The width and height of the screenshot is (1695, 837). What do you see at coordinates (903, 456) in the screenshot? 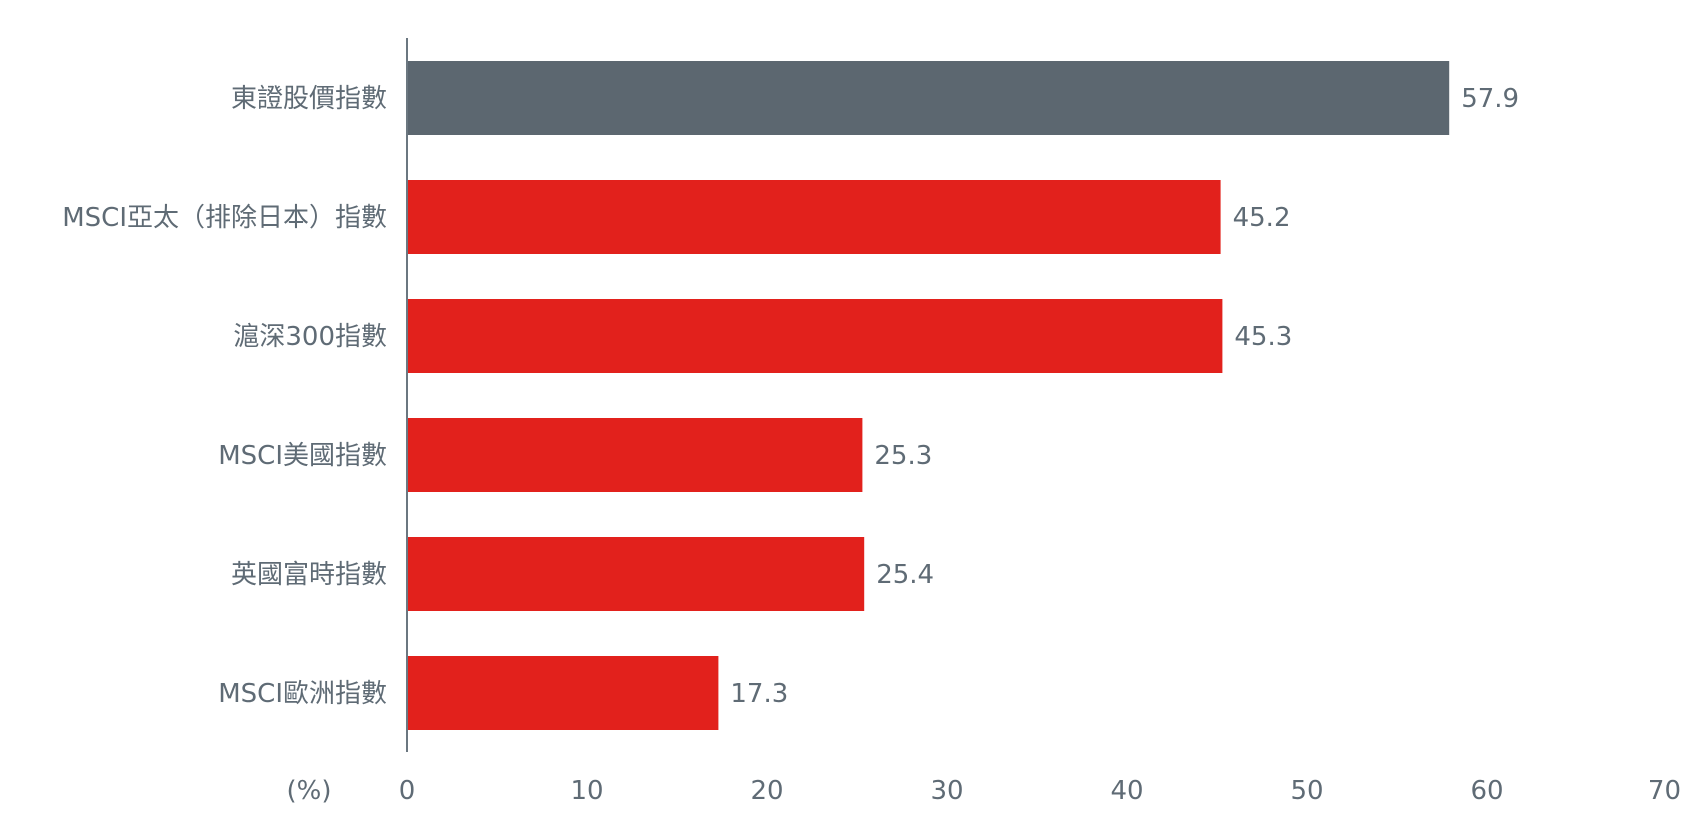
I see `bar-value-label-3: 25.3` at bounding box center [903, 456].